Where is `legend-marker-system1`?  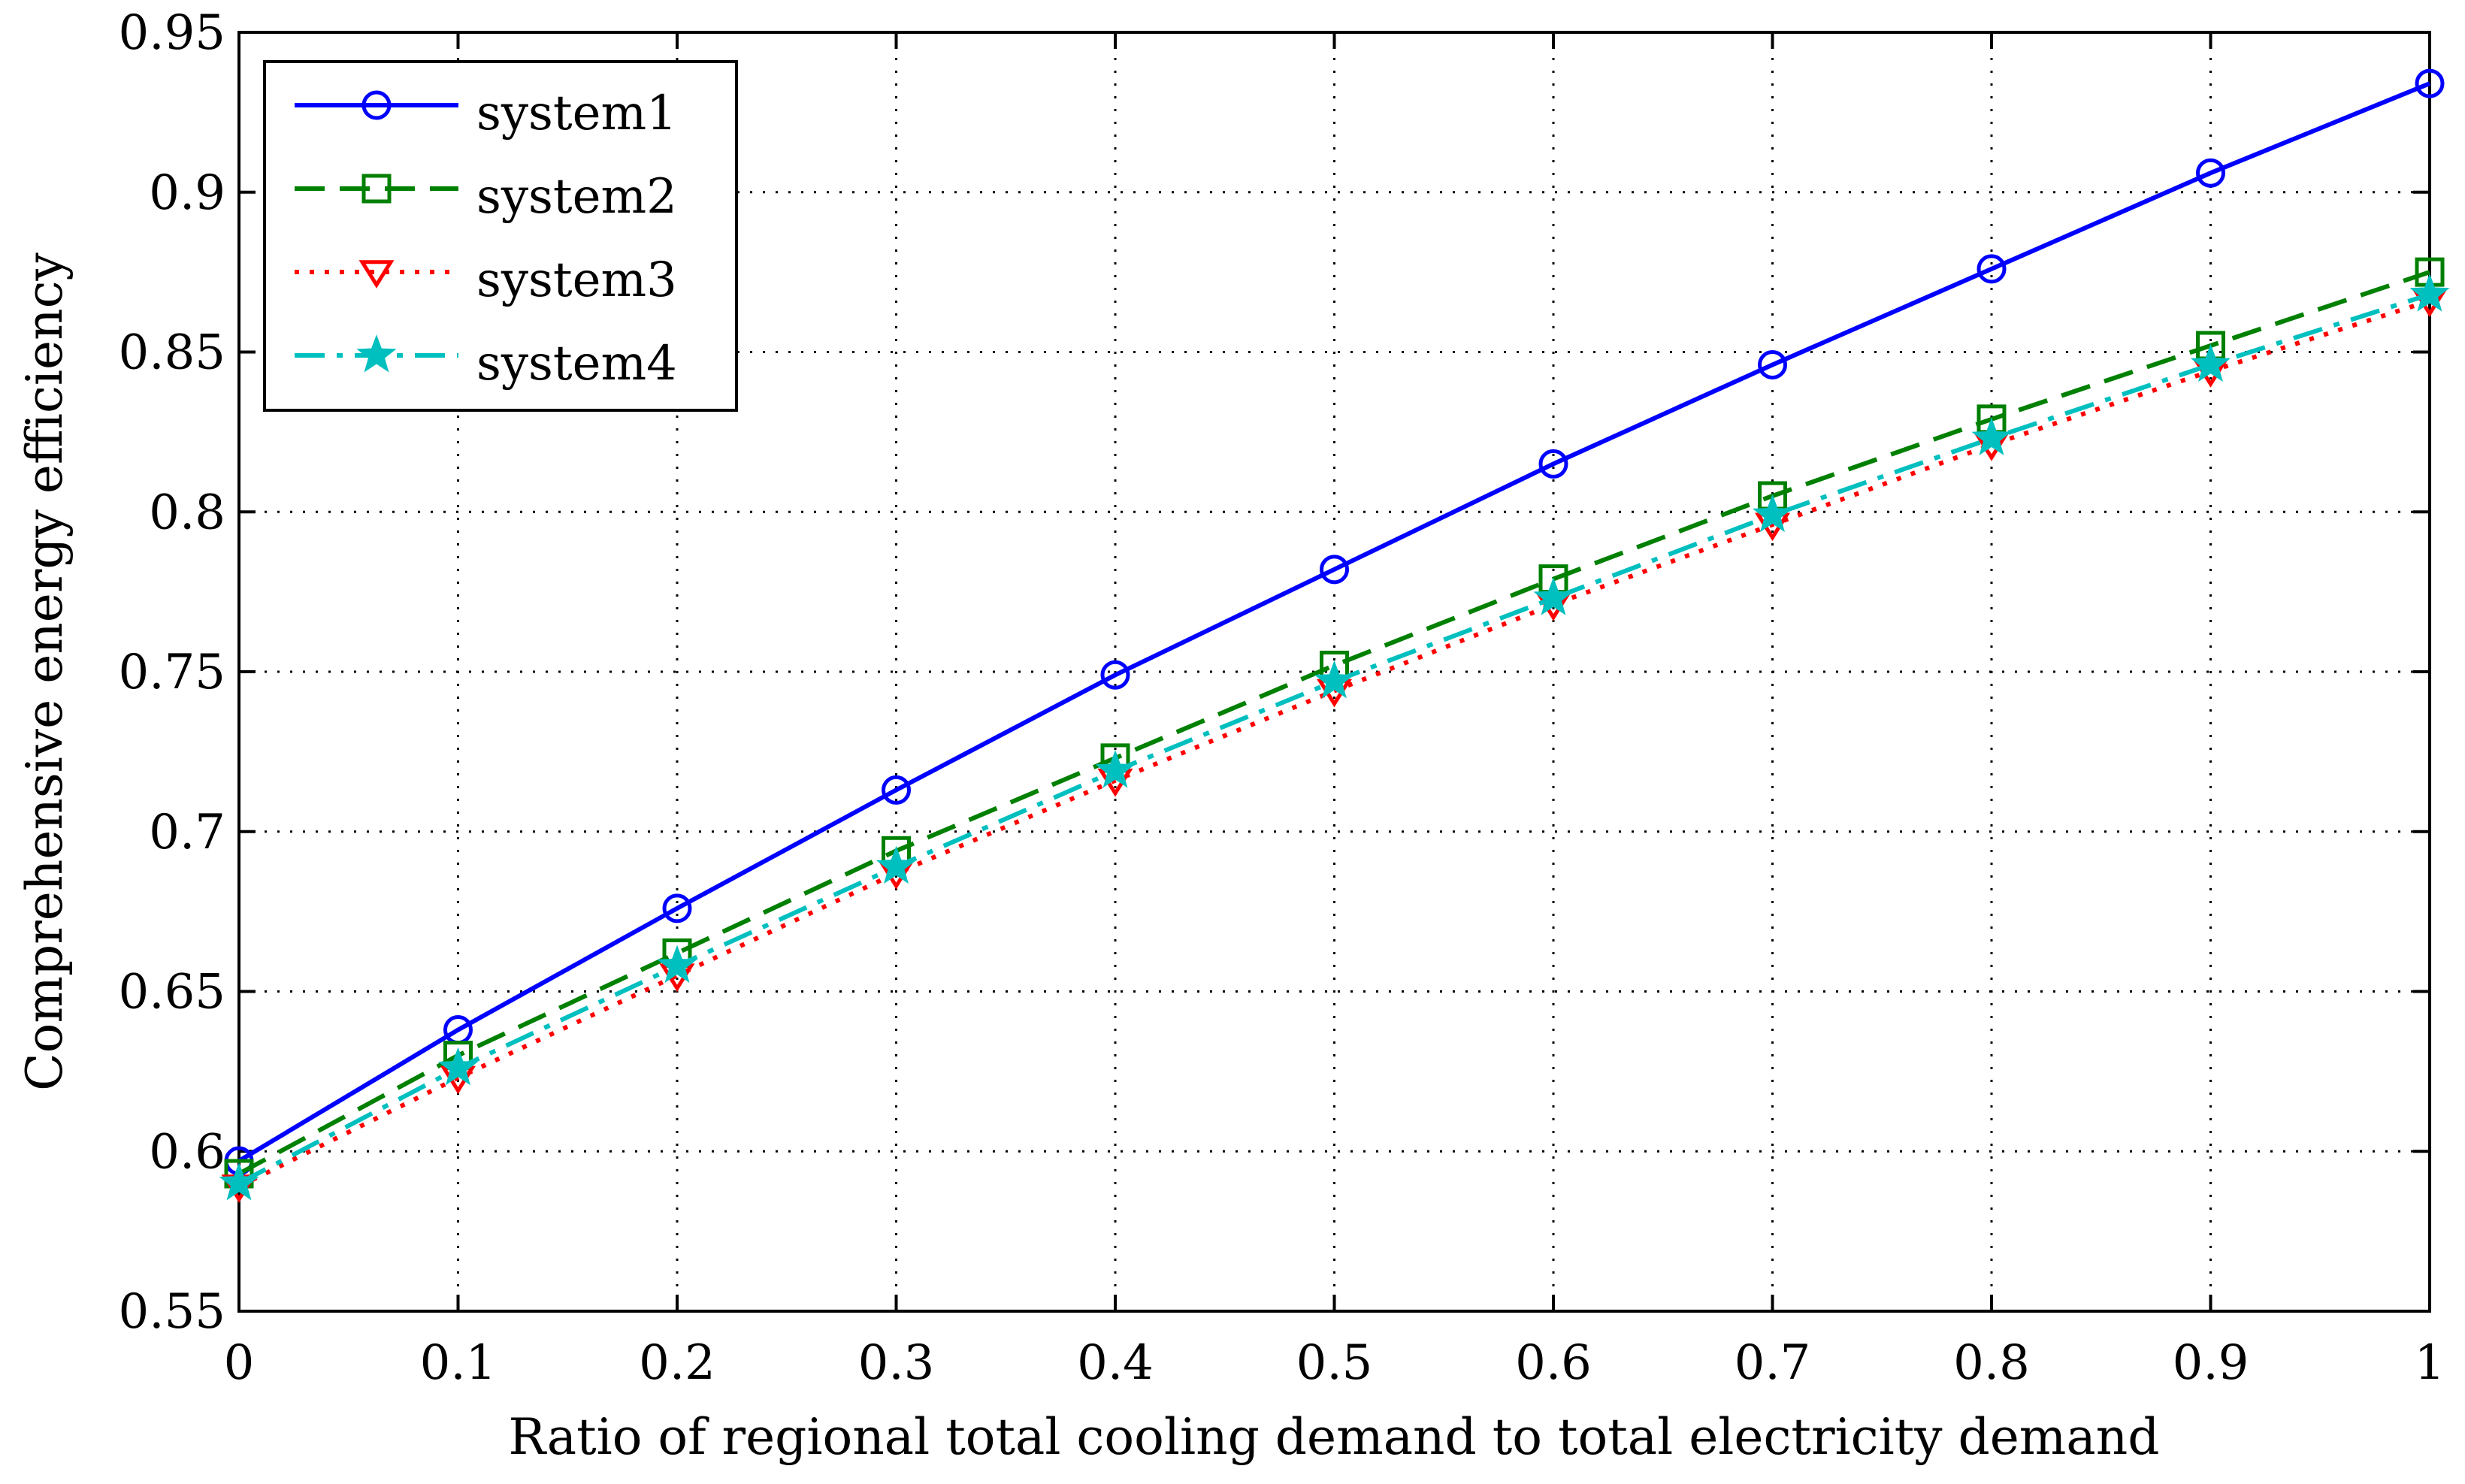 legend-marker-system1 is located at coordinates (376, 105).